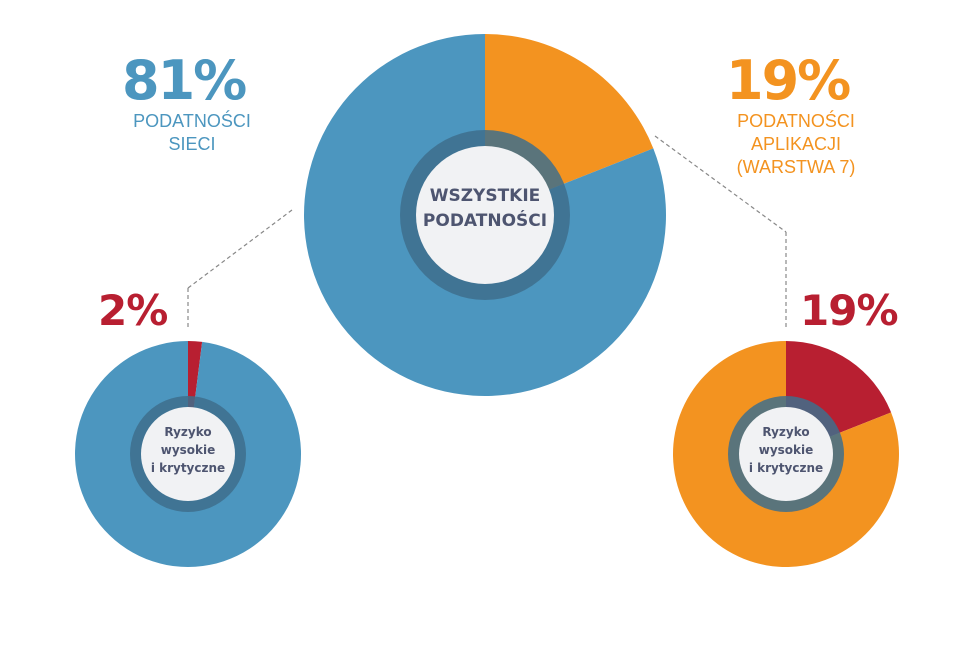  Describe the element at coordinates (133, 310) in the screenshot. I see `left-sub-percent: 2%` at that location.